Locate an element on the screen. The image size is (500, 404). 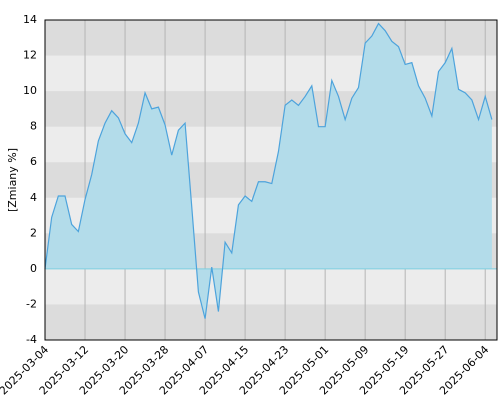
y-tick-label: 0 is located at coordinates (33, 268).